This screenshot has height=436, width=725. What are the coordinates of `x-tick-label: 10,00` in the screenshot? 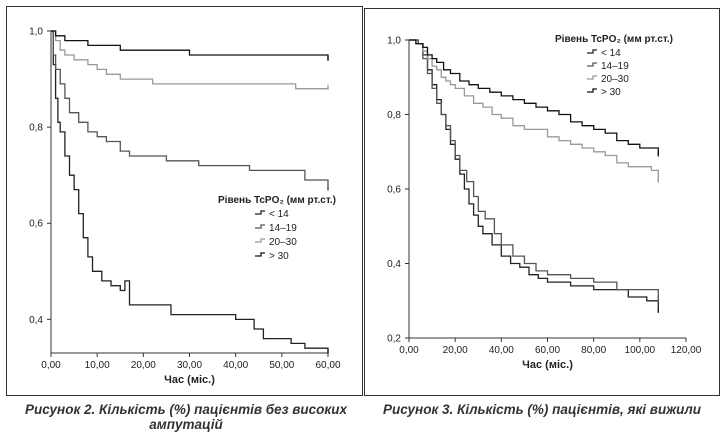 It's located at (97, 365).